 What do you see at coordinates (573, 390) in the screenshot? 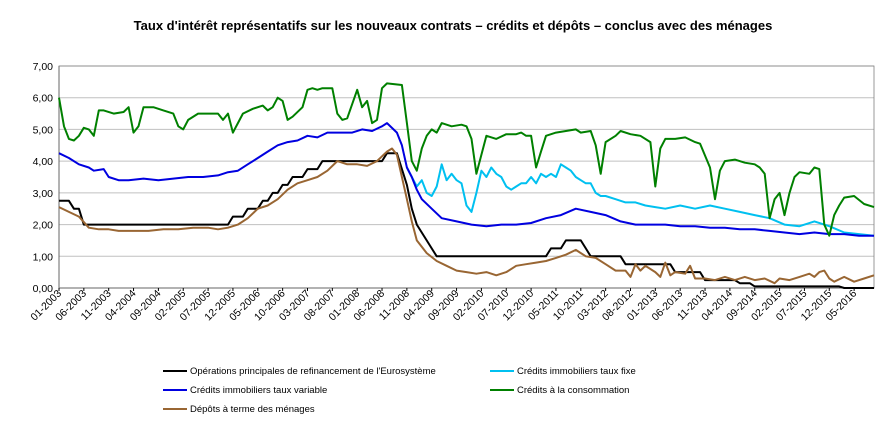
I see `legend-label: Crédits à la consommation` at bounding box center [573, 390].